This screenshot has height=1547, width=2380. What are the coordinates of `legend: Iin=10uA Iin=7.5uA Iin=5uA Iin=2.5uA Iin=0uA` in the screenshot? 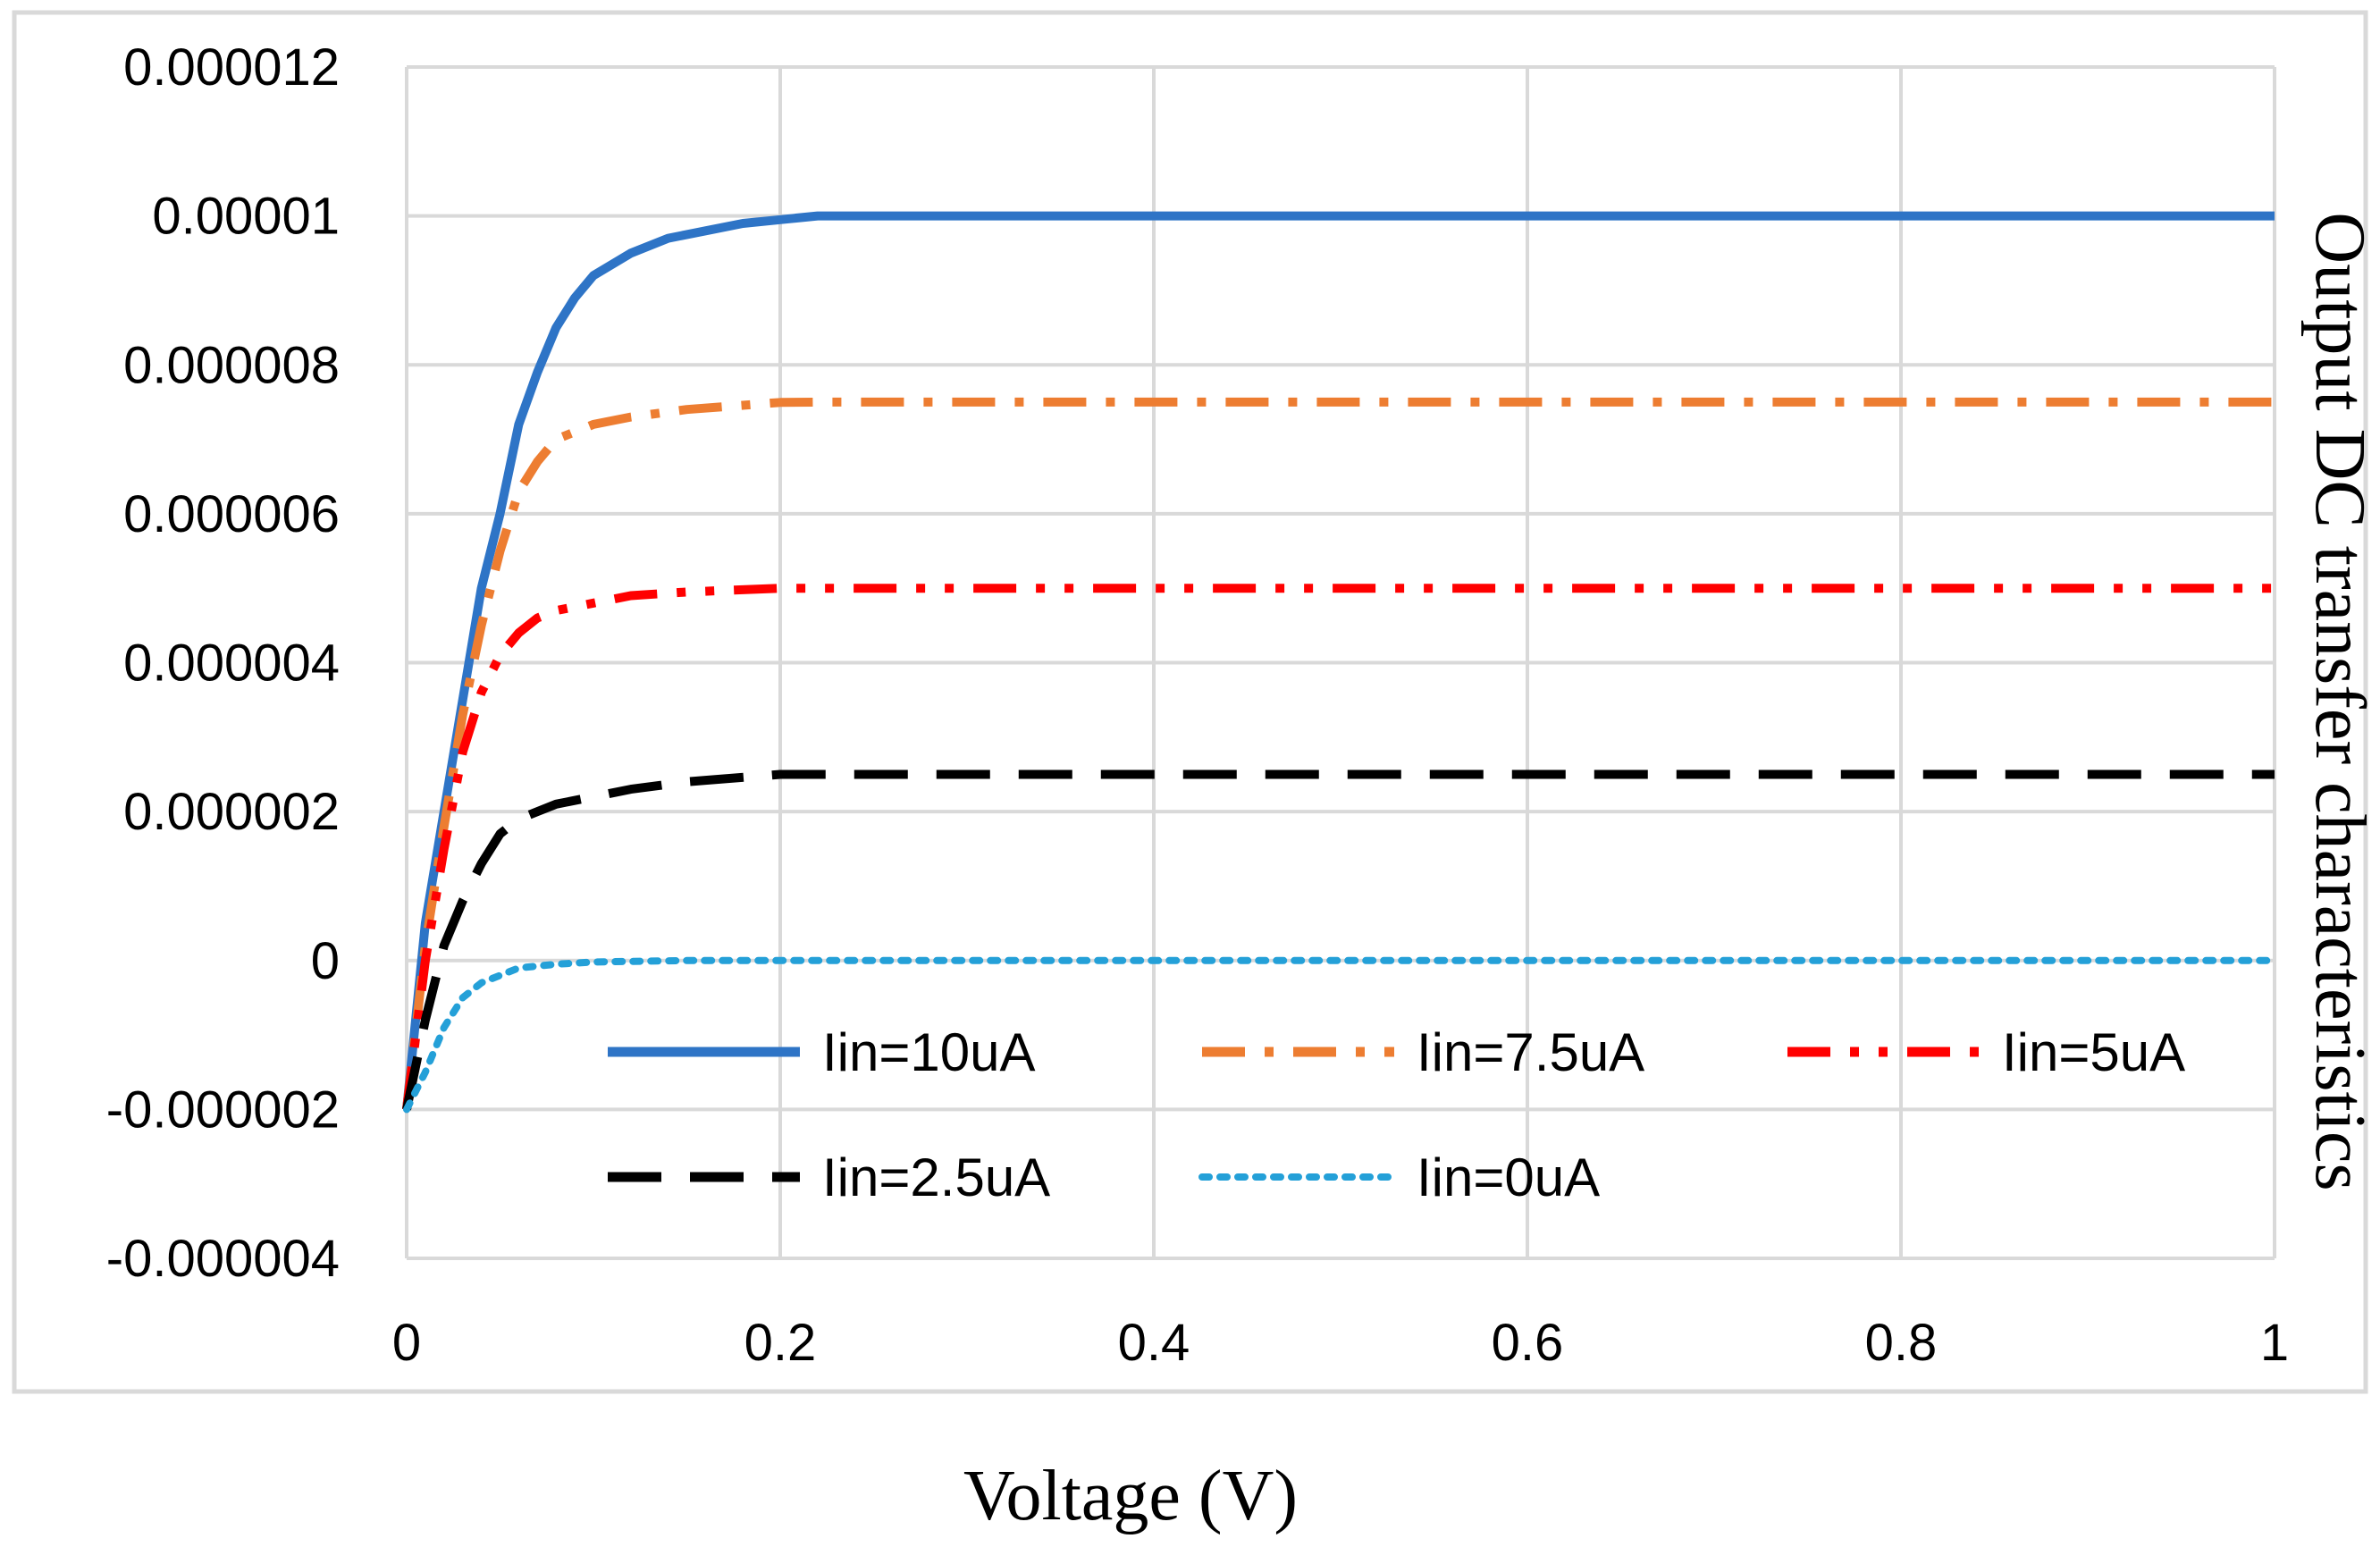 It's located at (1396, 1115).